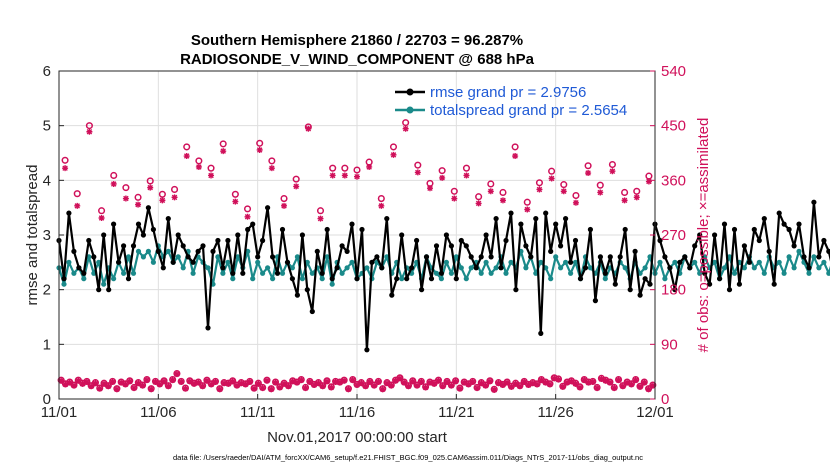  I want to click on y2-tick-label: 90, so click(669, 344).